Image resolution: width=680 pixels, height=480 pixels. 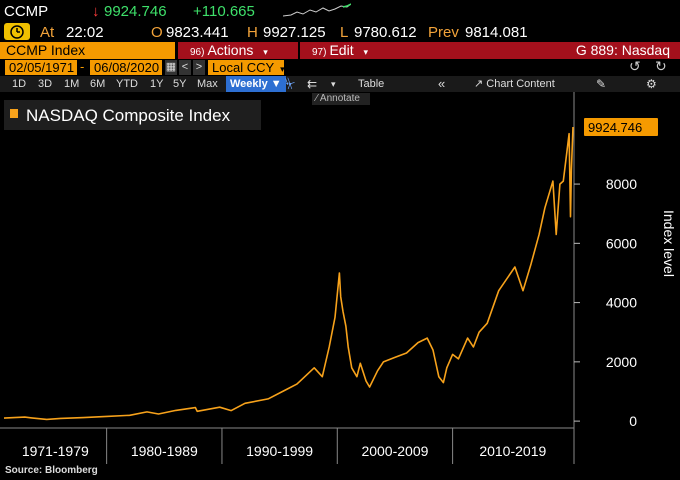 I want to click on high-value: 9927.125, so click(x=294, y=32).